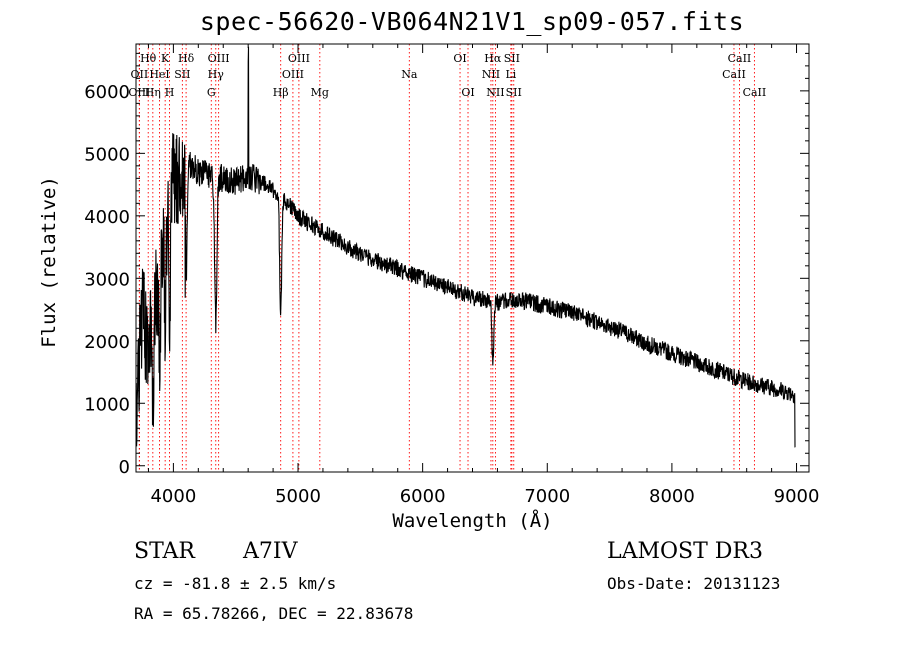 This screenshot has height=649, width=900. Describe the element at coordinates (472, 21) in the screenshot. I see `chart-title: spec-56620-VB064N21V1_sp09-057.fits` at that location.